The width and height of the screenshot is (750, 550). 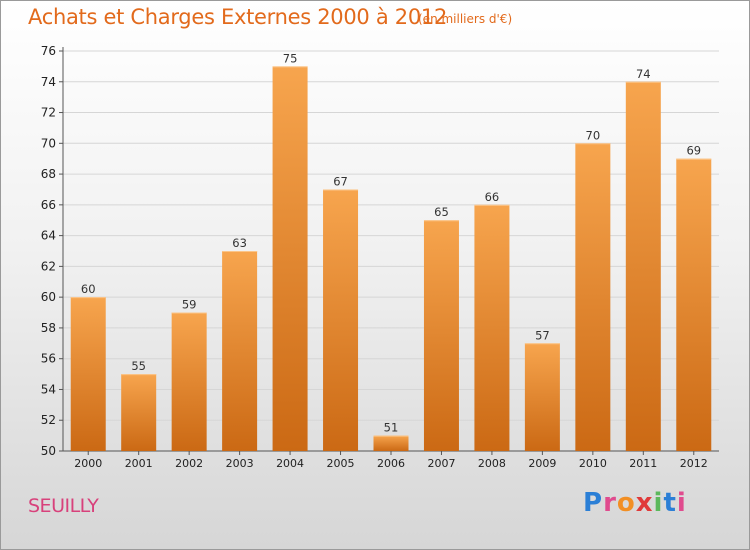 What do you see at coordinates (340, 181) in the screenshot?
I see `data-label: 67` at bounding box center [340, 181].